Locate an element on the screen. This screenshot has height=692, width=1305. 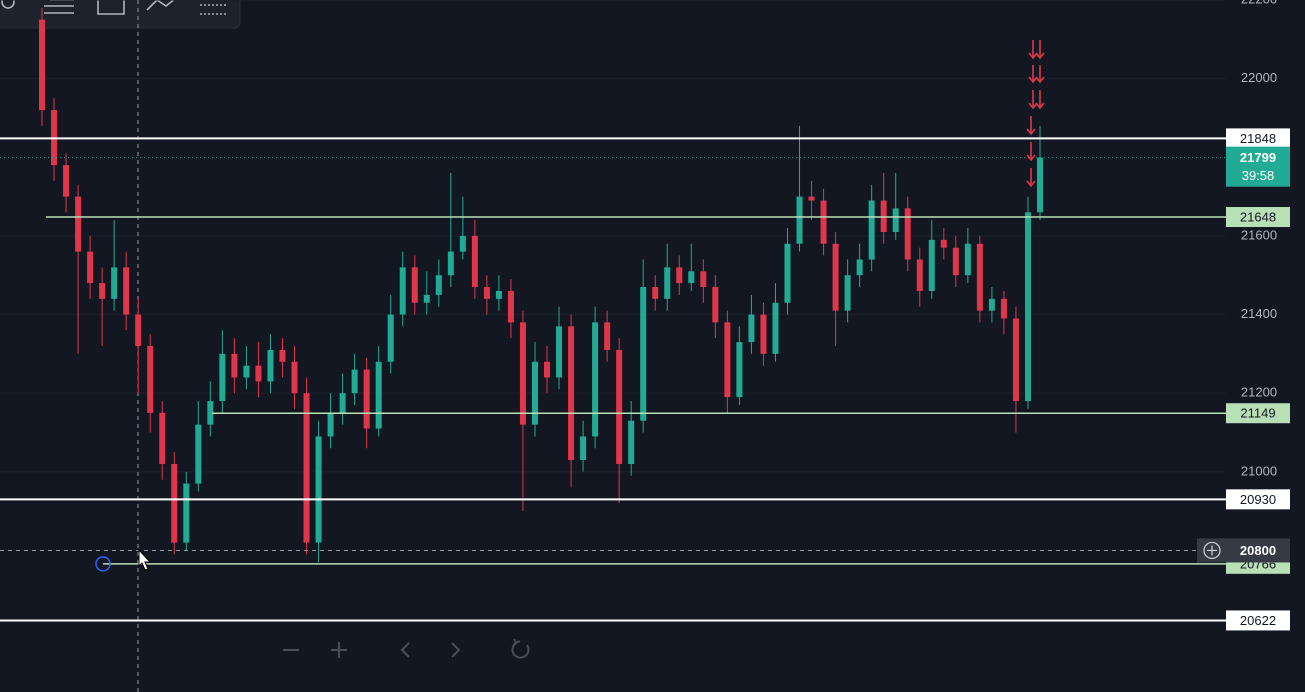
scroll-left-button is located at coordinates (405, 650).